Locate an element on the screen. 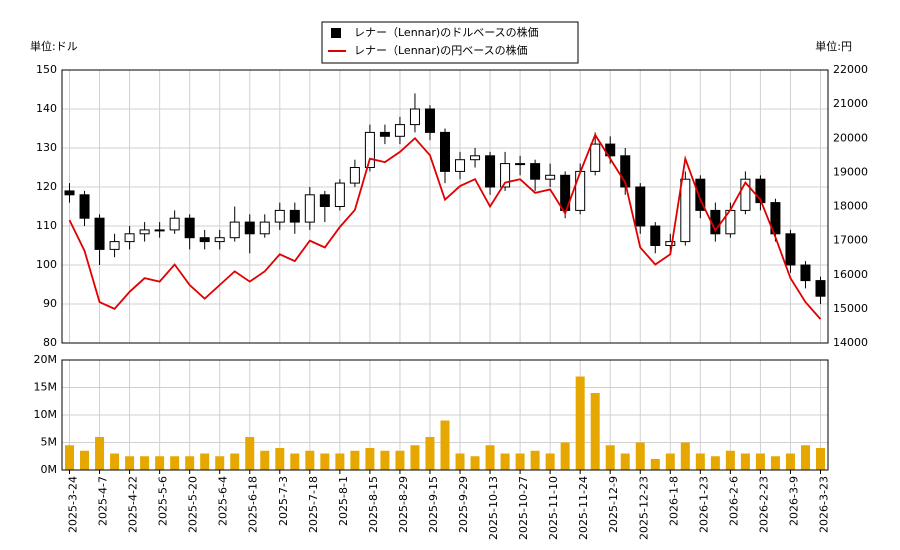 Image resolution: width=900 pixels, height=550 pixels. x-tick-label: 2025-11-24 is located at coordinates (583, 508).